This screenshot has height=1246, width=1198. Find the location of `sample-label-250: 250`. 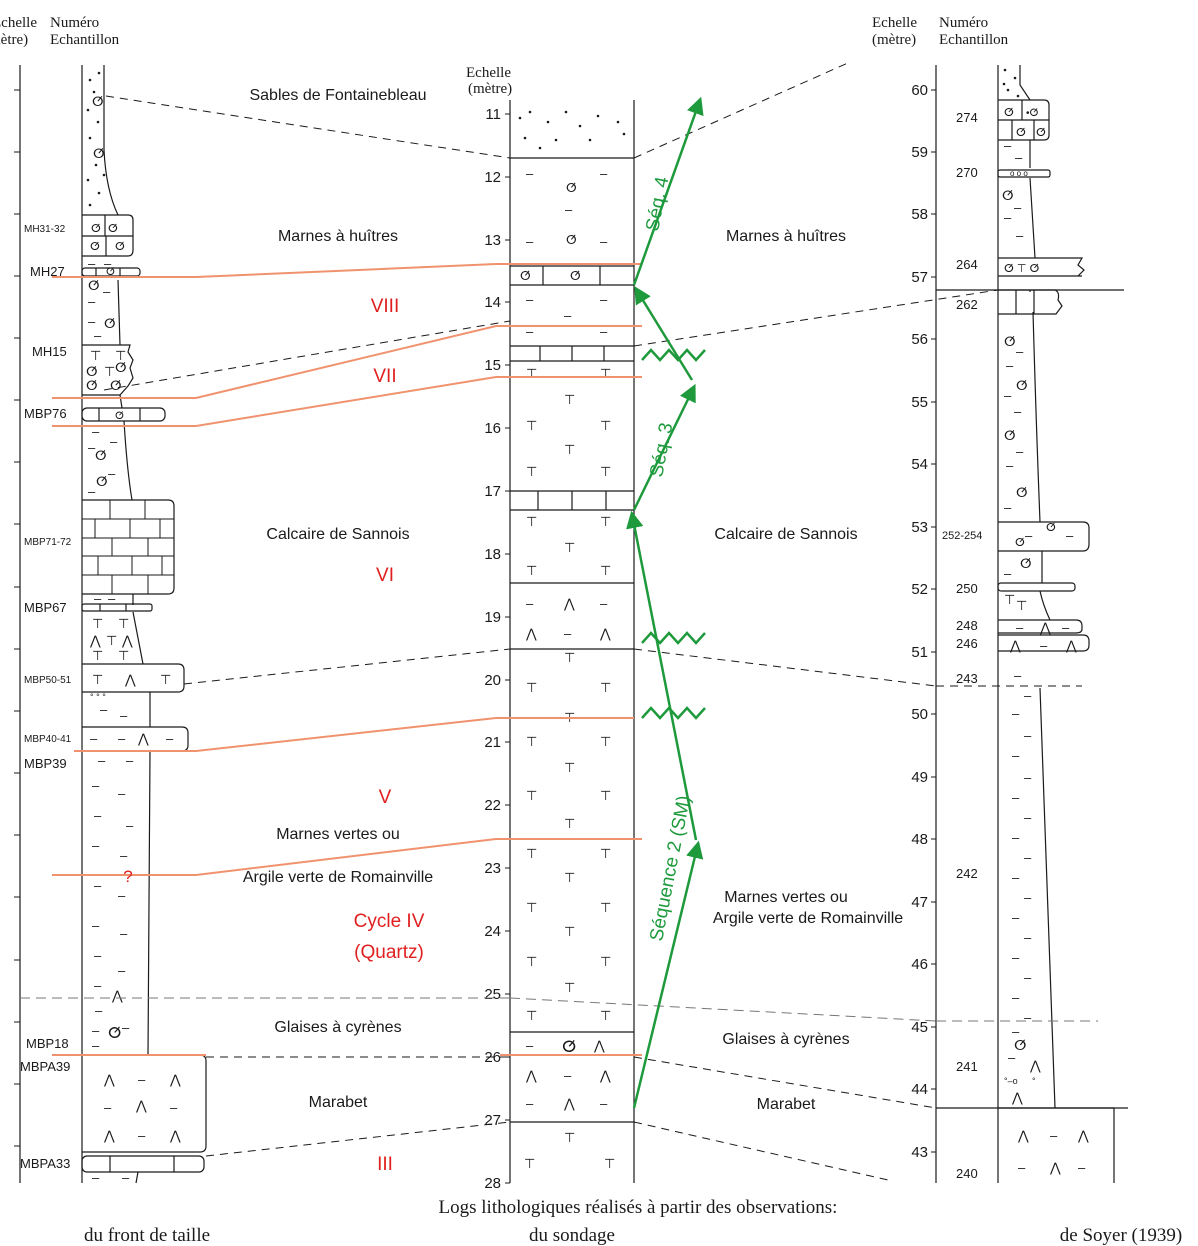

sample-label-250: 250 is located at coordinates (967, 588).